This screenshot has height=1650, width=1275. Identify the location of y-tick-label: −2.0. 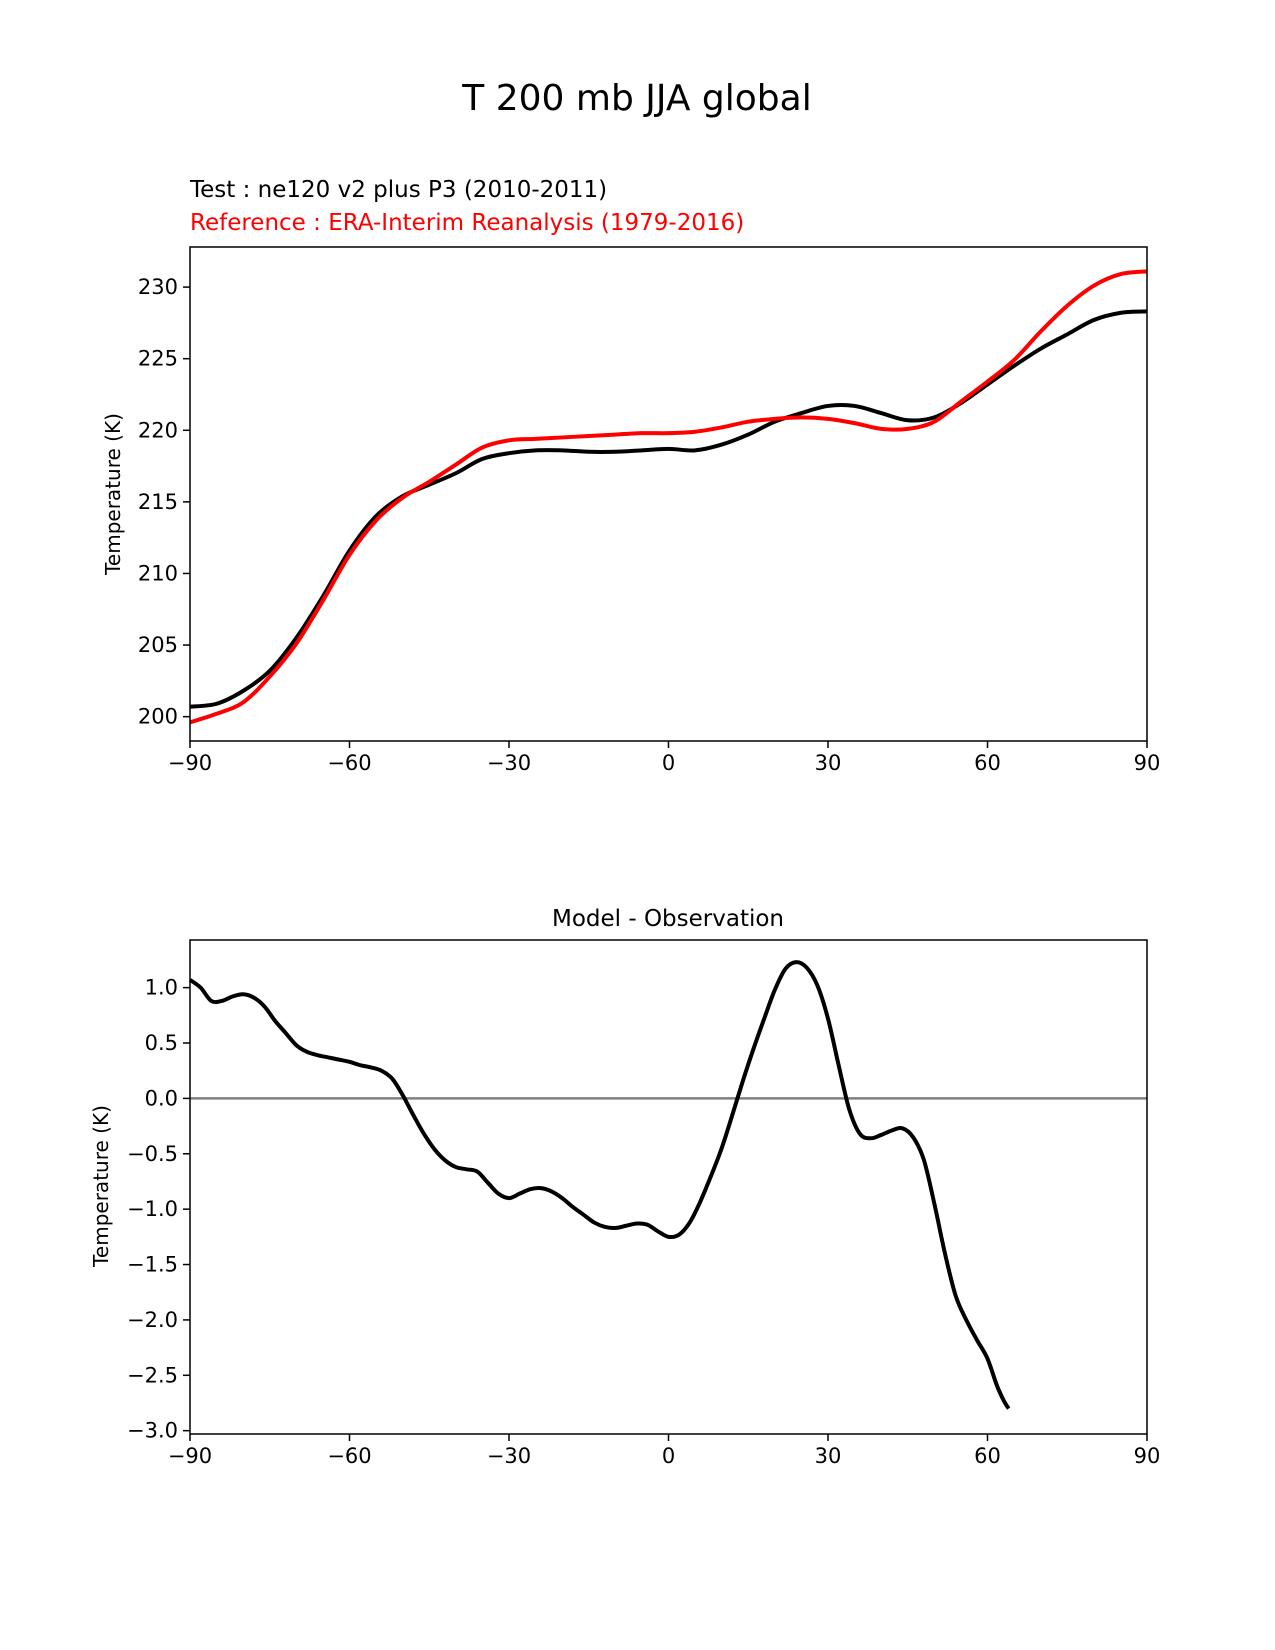
(152, 1320).